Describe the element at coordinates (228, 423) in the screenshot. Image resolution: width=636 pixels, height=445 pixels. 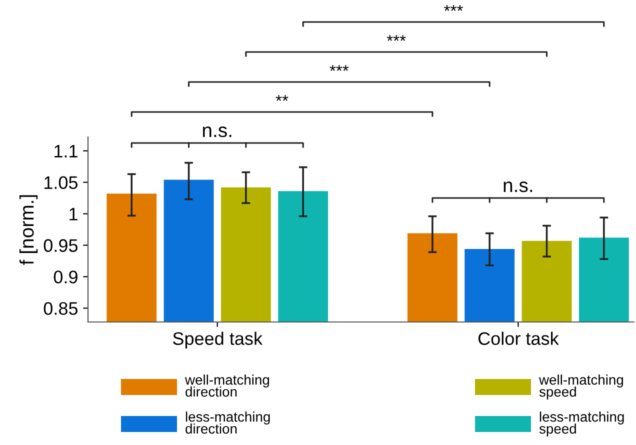
I see `legend-label: less-matching direction` at that location.